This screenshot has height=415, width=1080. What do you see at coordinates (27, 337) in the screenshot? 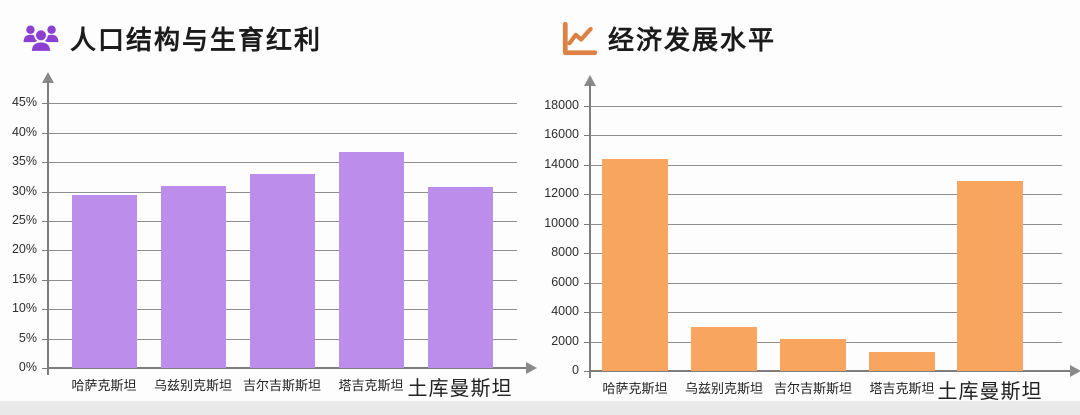
I see `y-tick-label: 5%` at bounding box center [27, 337].